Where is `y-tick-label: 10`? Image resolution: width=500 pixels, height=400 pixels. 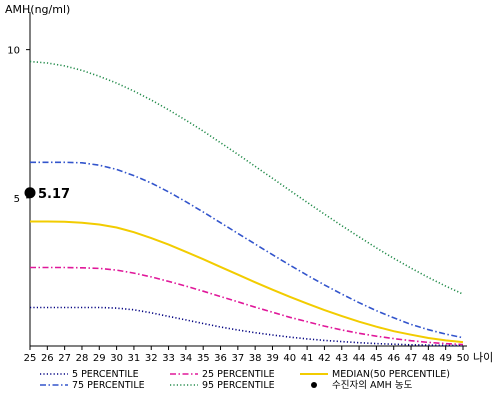
y-tick-label: 10 is located at coordinates (13, 51).